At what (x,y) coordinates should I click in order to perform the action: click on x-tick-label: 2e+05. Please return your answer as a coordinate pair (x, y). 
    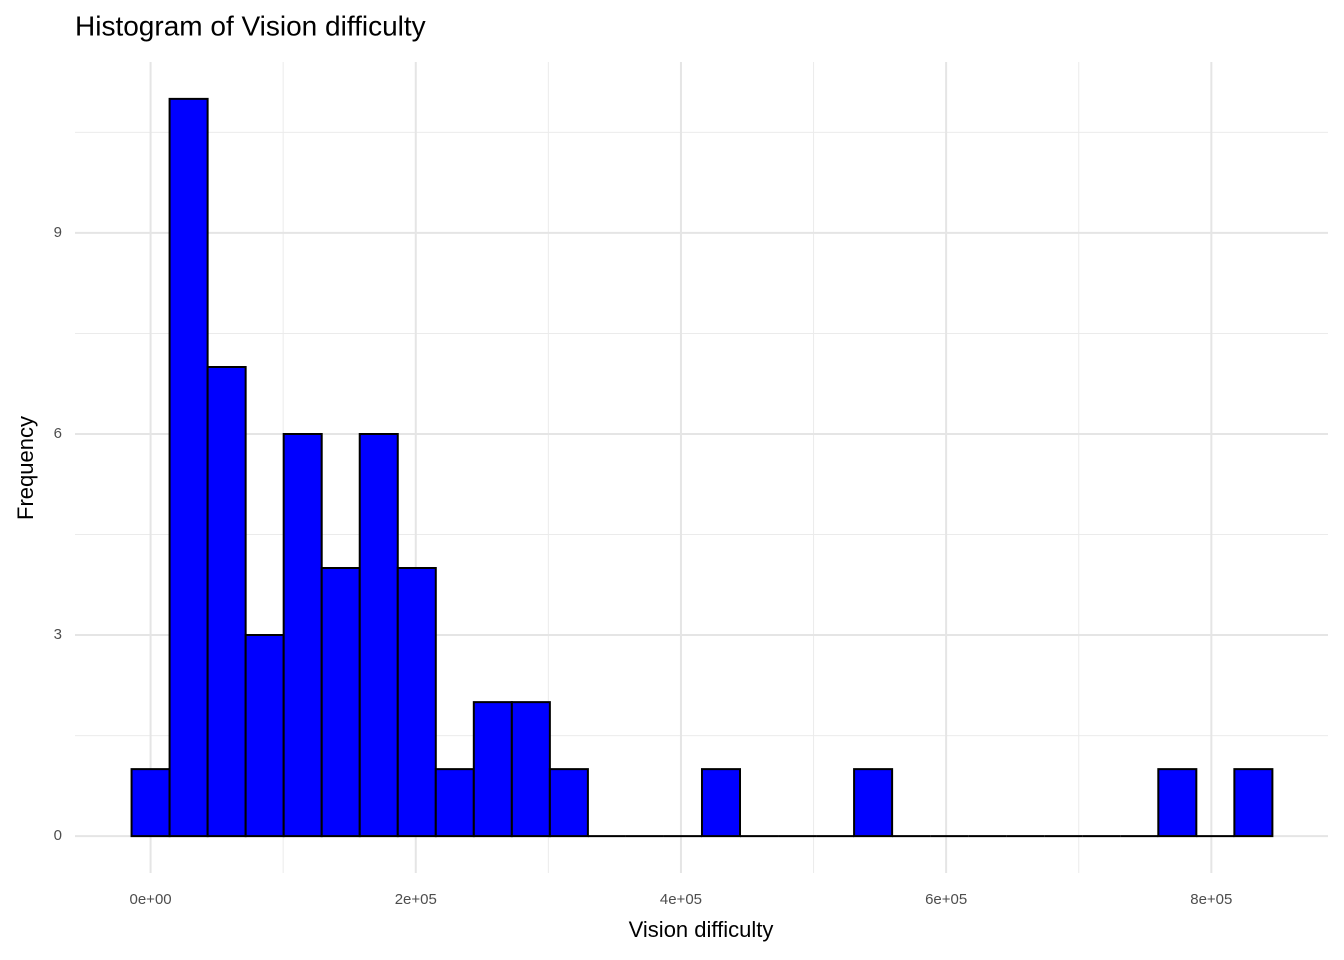
    Looking at the image, I should click on (416, 899).